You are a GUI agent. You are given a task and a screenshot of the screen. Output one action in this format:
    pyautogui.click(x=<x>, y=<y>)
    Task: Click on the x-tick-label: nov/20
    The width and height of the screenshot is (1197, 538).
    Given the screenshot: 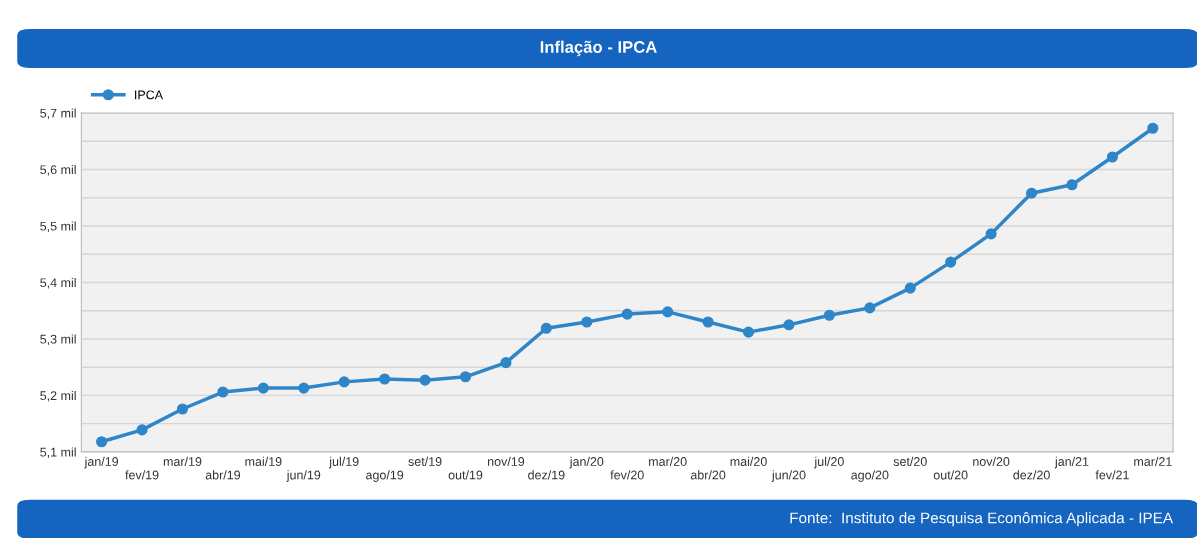 What is the action you would take?
    pyautogui.click(x=991, y=461)
    